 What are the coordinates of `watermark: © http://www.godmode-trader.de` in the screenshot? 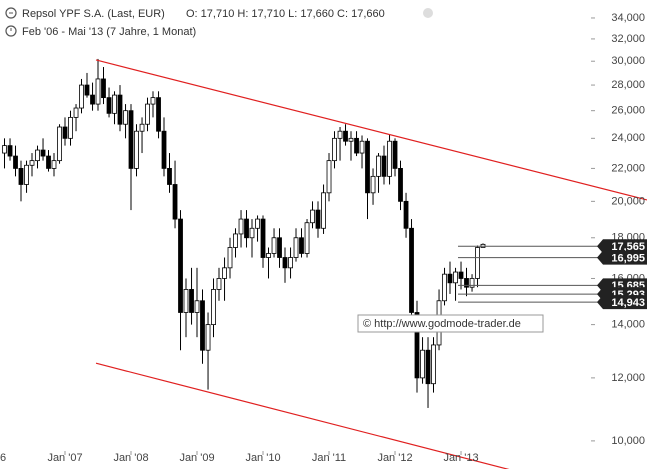 It's located at (442, 324).